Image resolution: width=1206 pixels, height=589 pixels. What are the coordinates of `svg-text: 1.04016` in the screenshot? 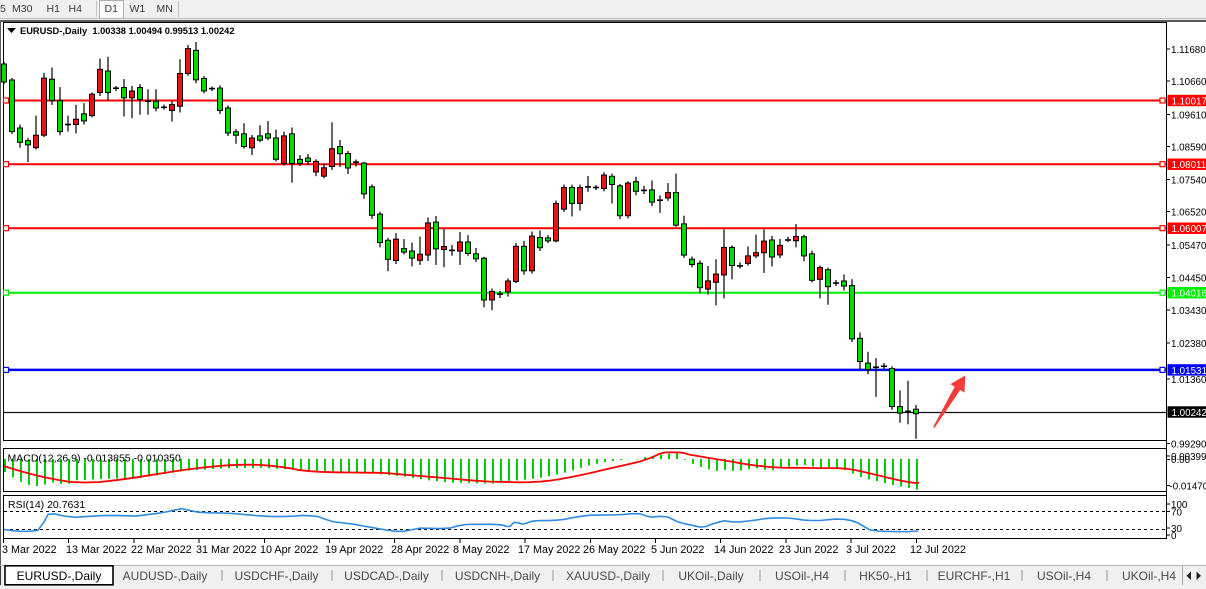 It's located at (1189, 294).